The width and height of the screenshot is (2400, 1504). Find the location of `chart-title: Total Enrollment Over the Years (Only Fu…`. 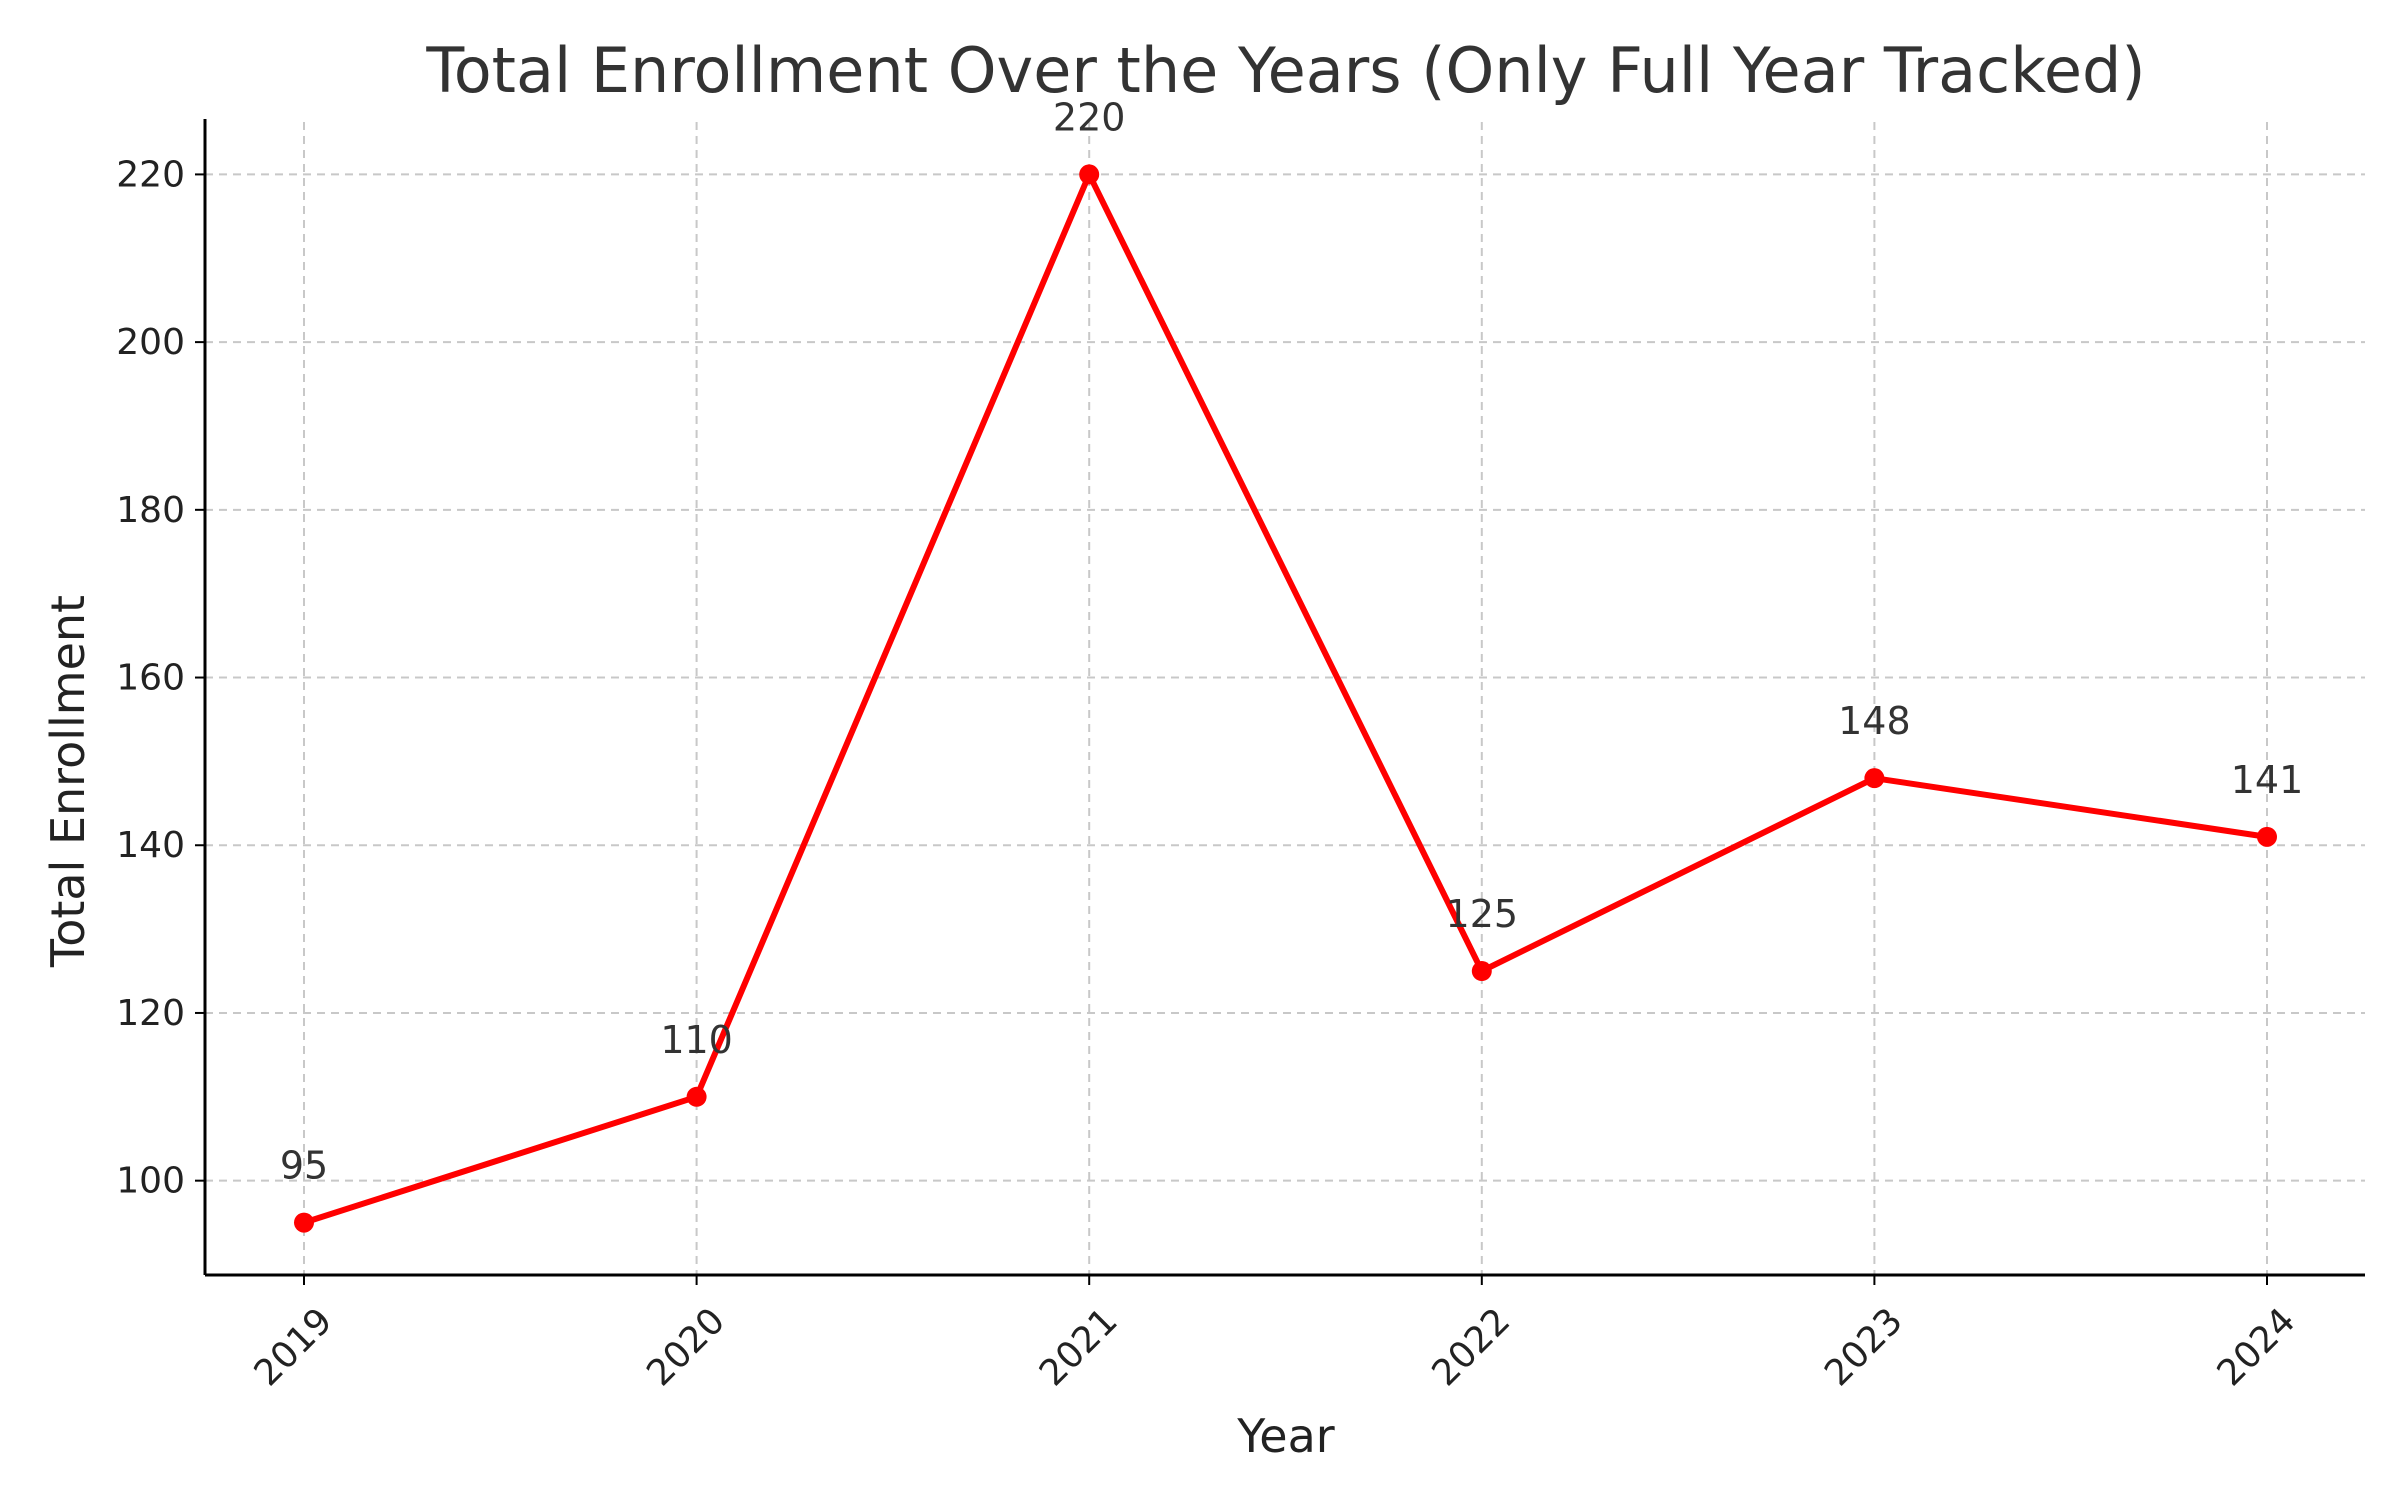

chart-title: Total Enrollment Over the Years (Only Fu… is located at coordinates (1285, 70).